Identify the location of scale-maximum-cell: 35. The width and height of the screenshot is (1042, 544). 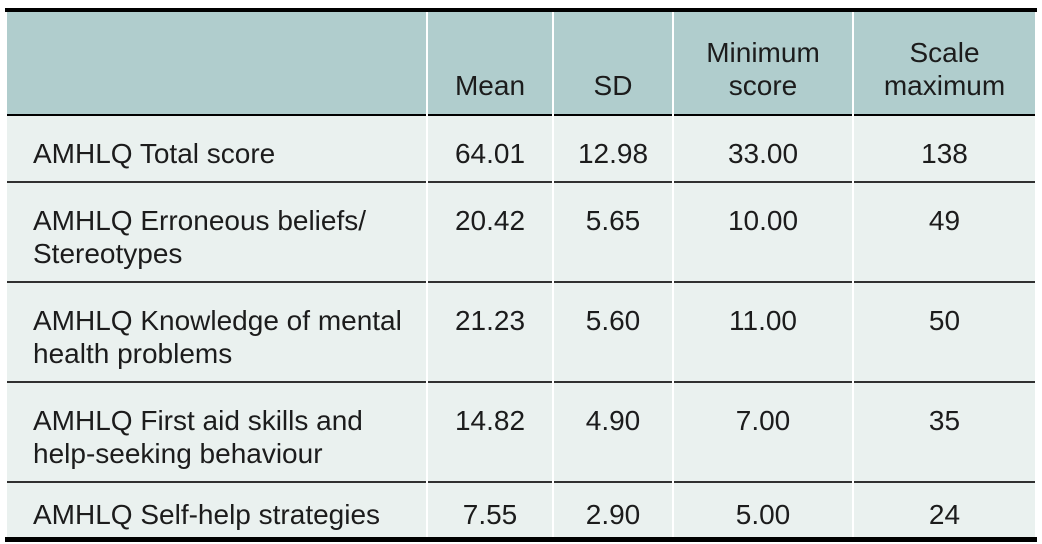
(944, 433).